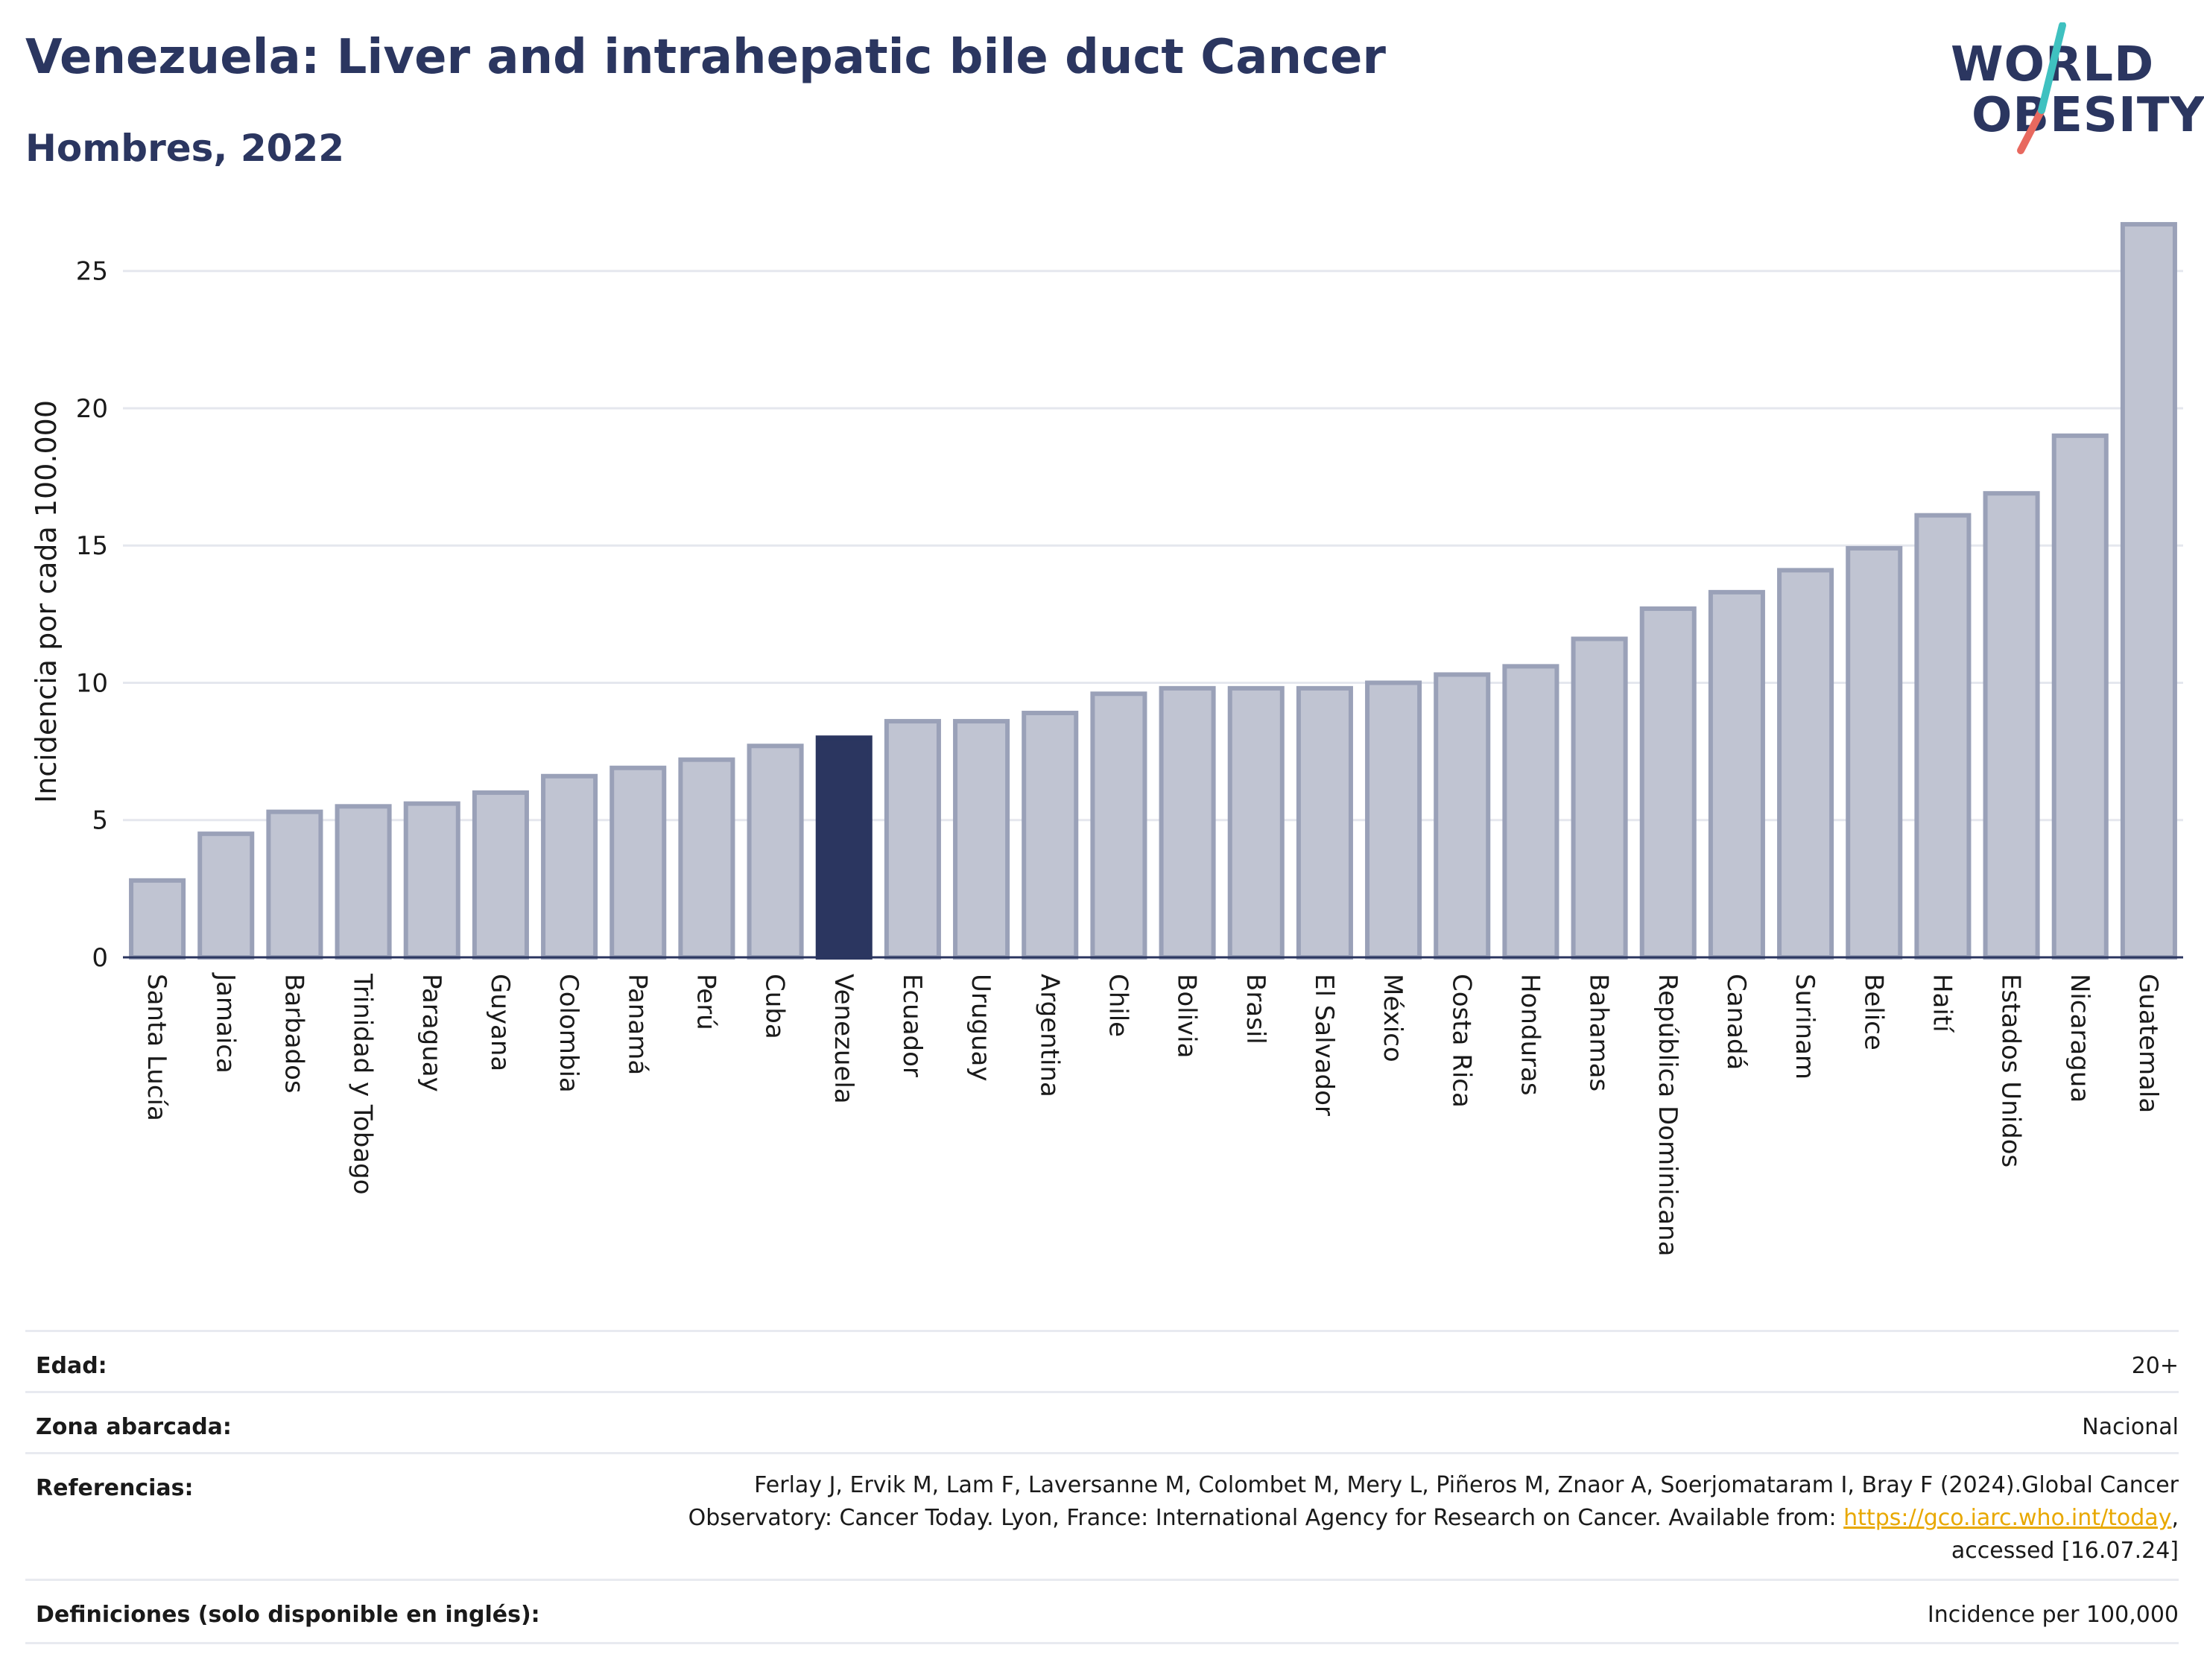  Describe the element at coordinates (1530, 1035) in the screenshot. I see `x-tick-label: Honduras` at that location.